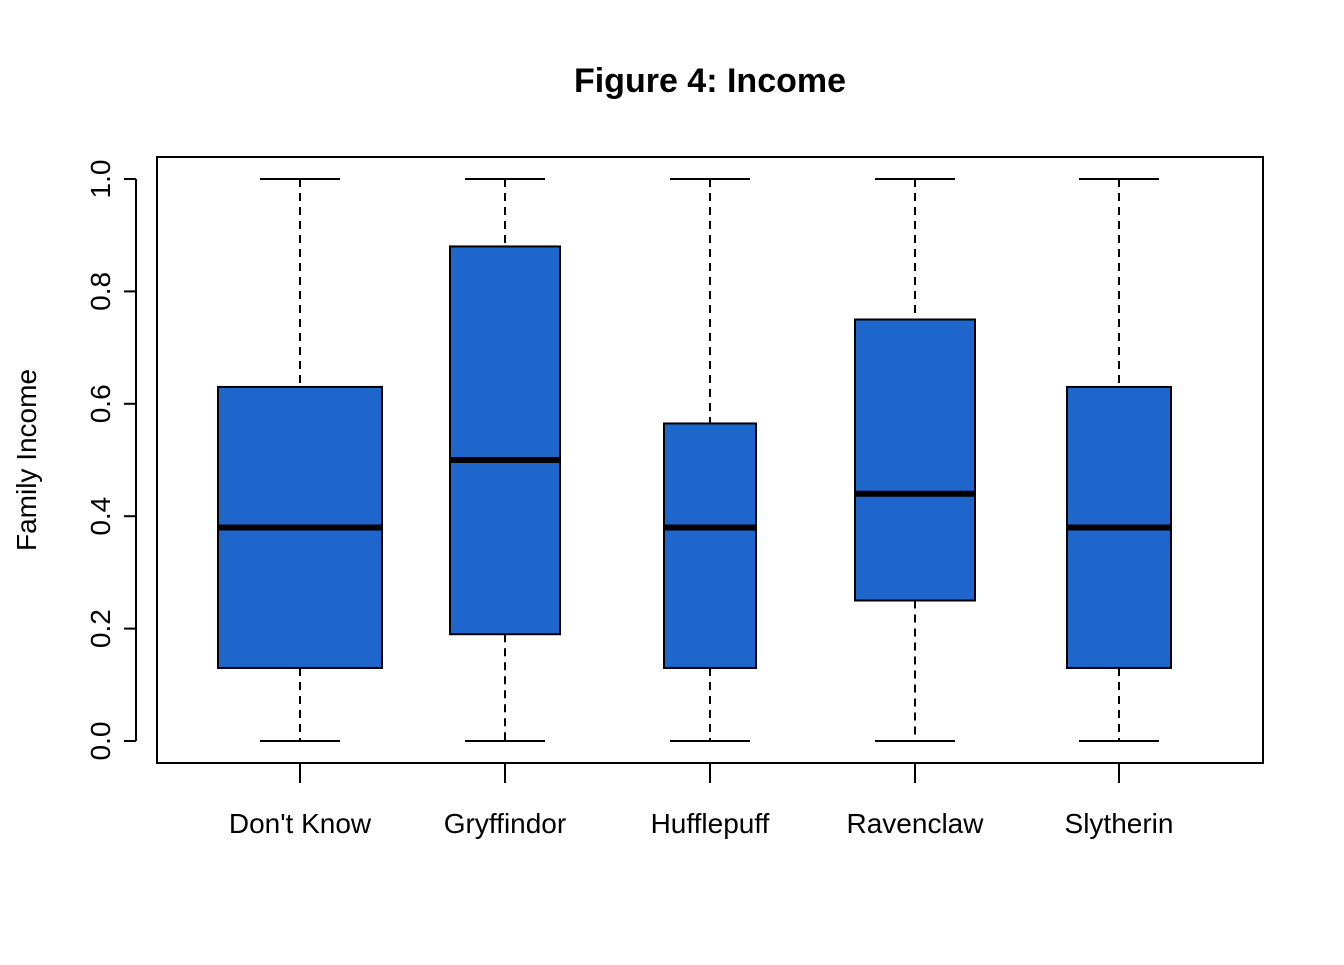  Describe the element at coordinates (710, 81) in the screenshot. I see `chart-title: Figure 4: Income` at that location.